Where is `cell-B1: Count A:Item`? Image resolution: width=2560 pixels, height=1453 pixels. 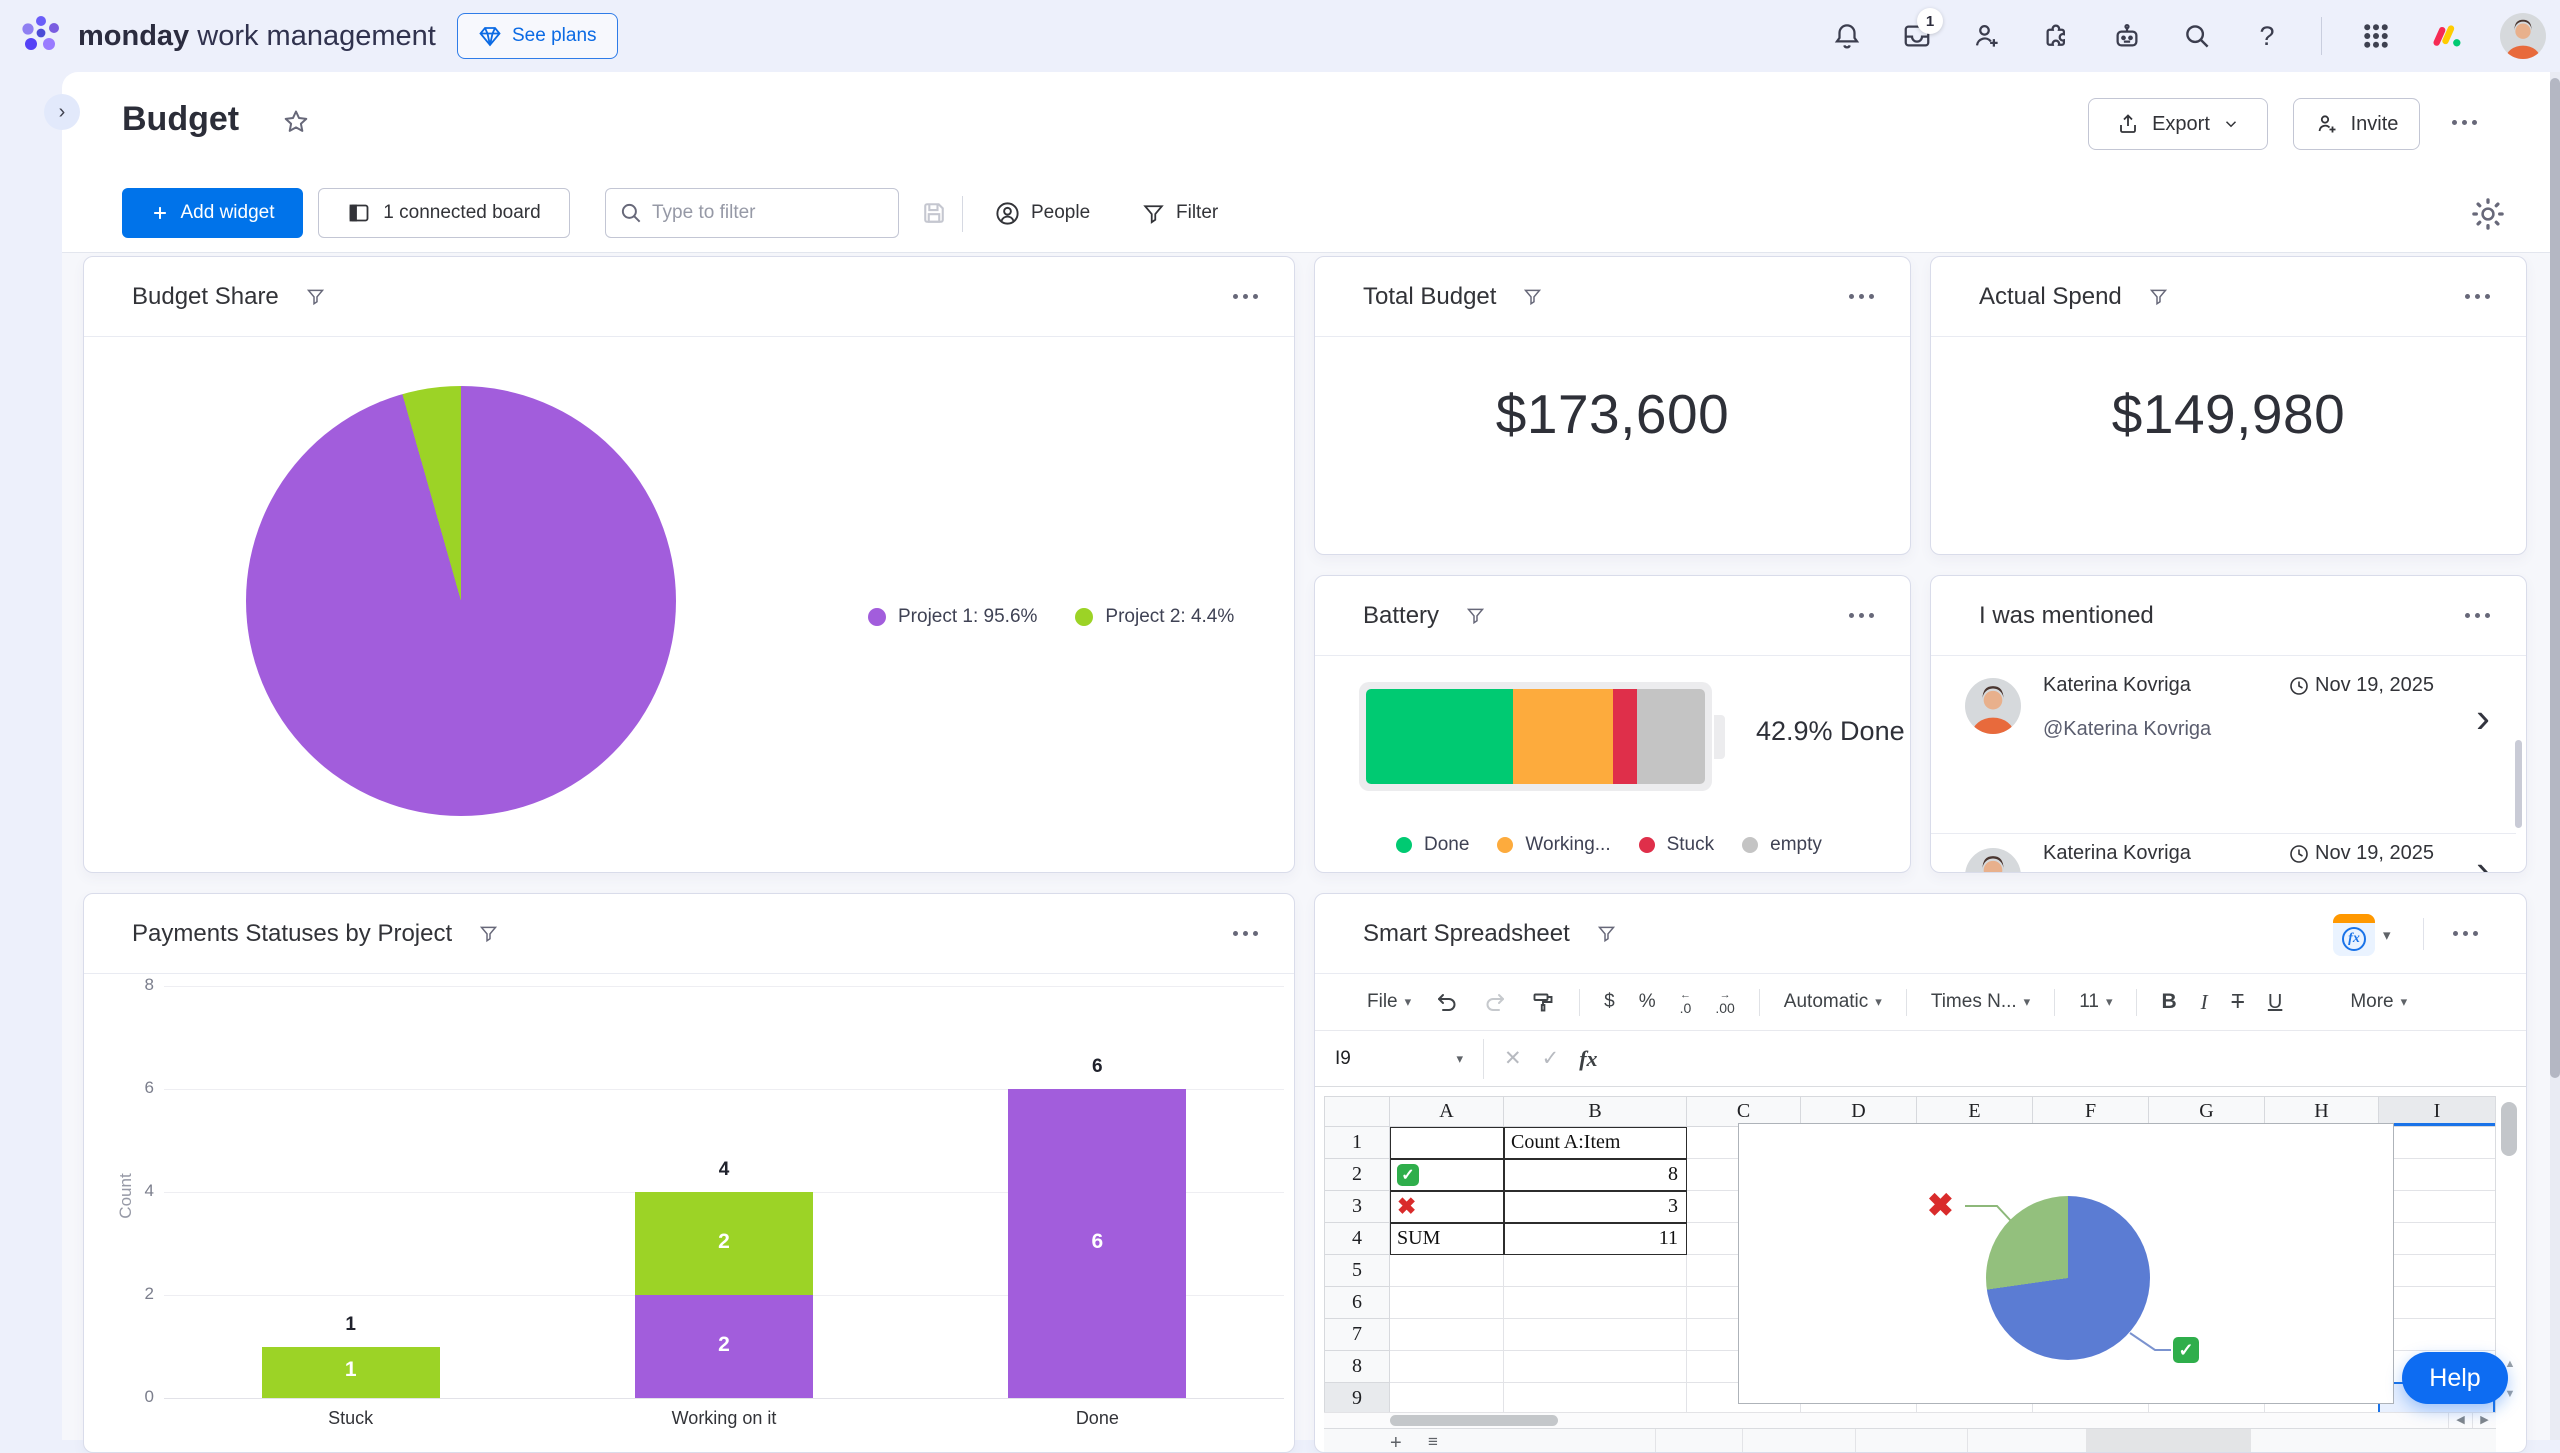 cell-B1: Count A:Item is located at coordinates (1595, 1143).